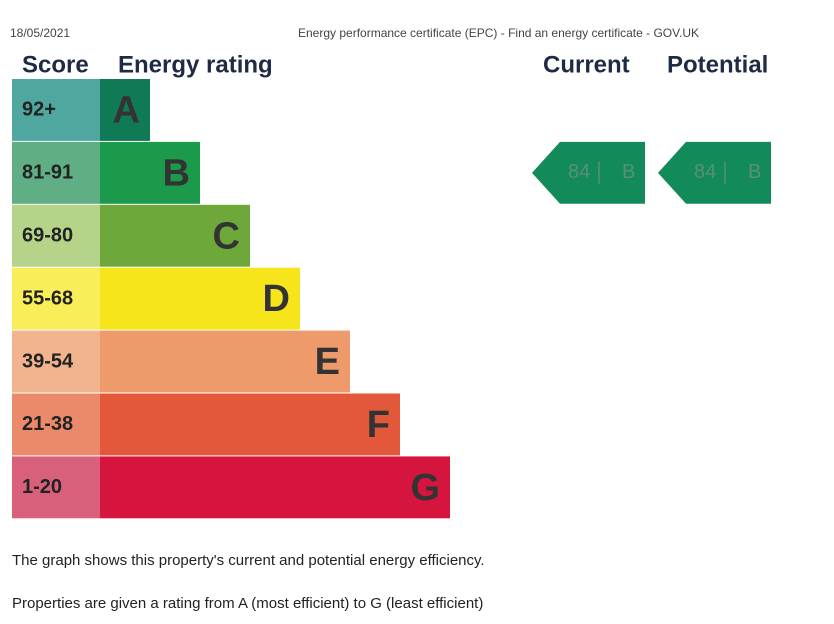  I want to click on potential-heading: Potential, so click(717, 64).